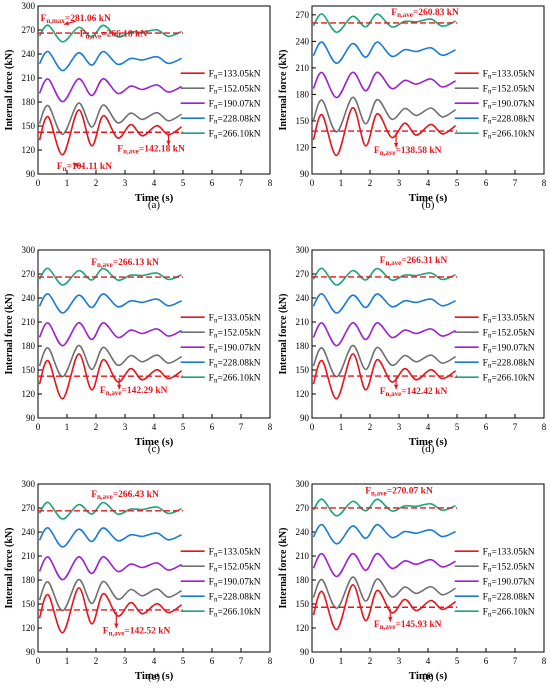 This screenshot has height=690, width=550. Describe the element at coordinates (428, 205) in the screenshot. I see `panel-caption: (b)` at that location.